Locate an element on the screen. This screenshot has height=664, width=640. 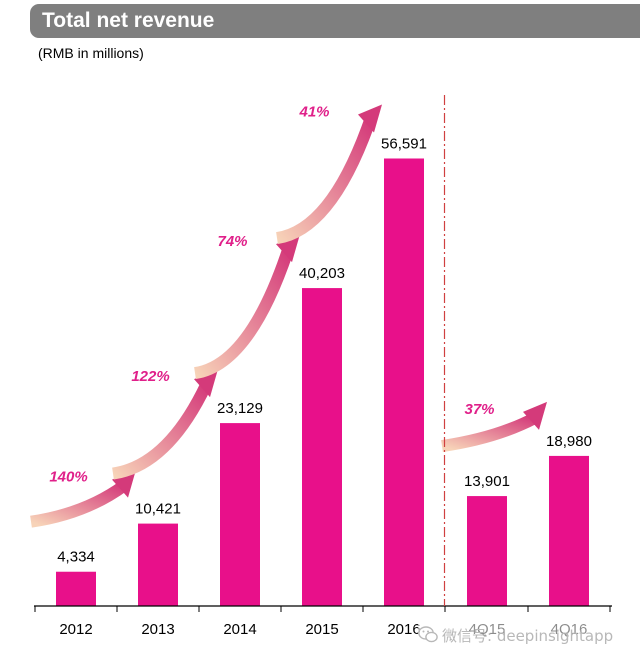
category-label-2014: 2014 is located at coordinates (239, 629).